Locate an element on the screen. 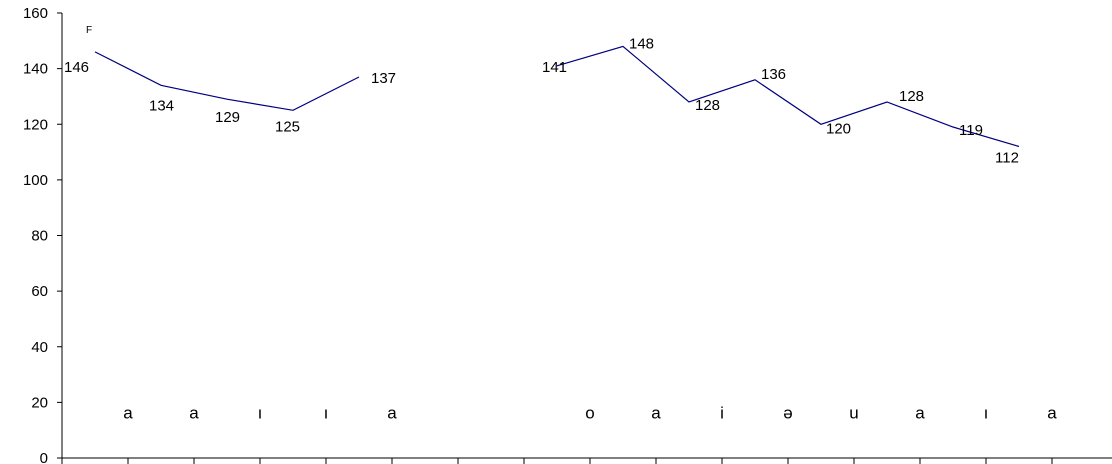 Image resolution: width=1112 pixels, height=464 pixels. y-tick-label: 20 is located at coordinates (39, 402).